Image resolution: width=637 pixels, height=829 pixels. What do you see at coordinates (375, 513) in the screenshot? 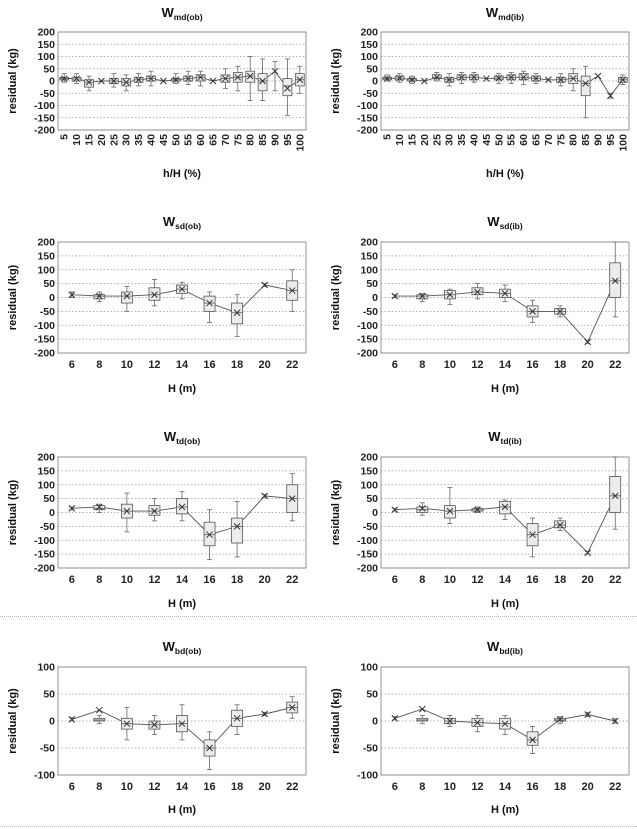
I see `y-tick-label: 0` at bounding box center [375, 513].